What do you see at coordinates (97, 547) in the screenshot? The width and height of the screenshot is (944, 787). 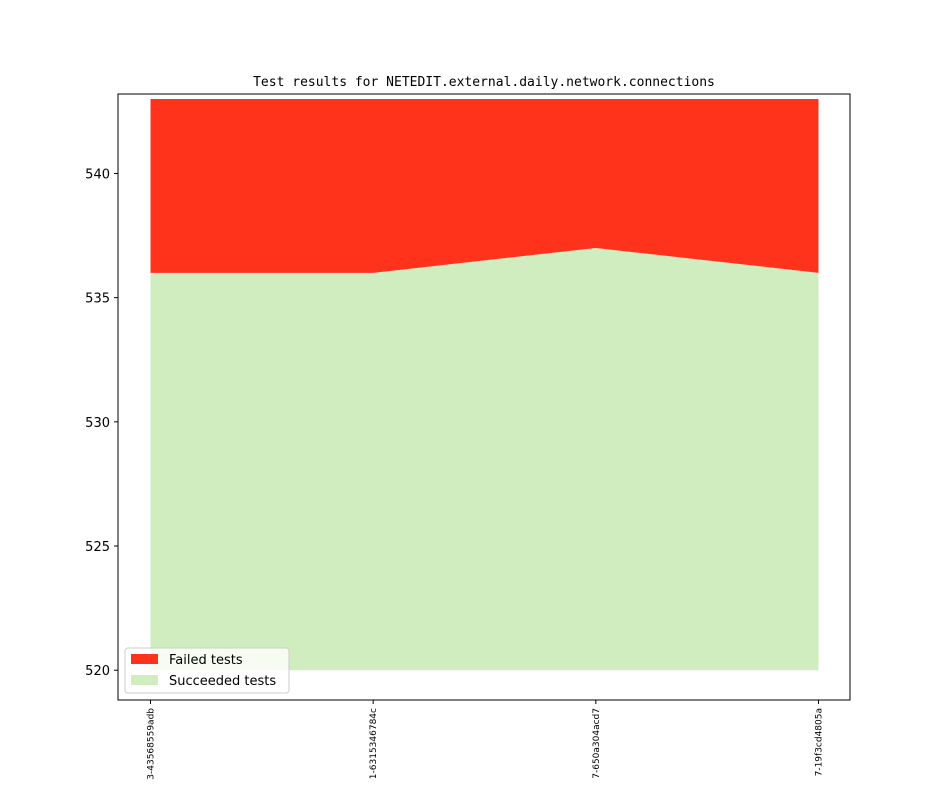 I see `y-tick-label: 525` at bounding box center [97, 547].